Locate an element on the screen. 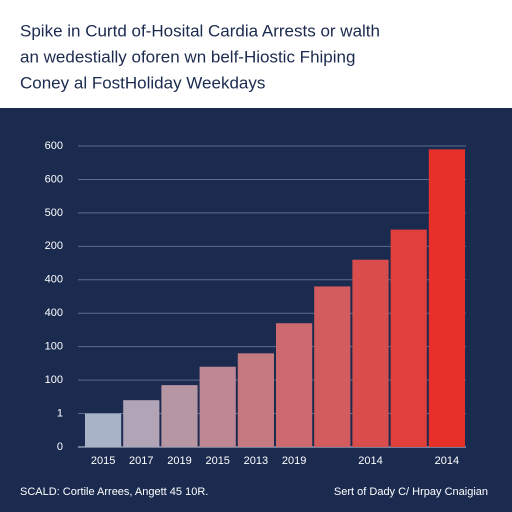 This screenshot has height=512, width=512. y-tick-label: 0 is located at coordinates (60, 447).